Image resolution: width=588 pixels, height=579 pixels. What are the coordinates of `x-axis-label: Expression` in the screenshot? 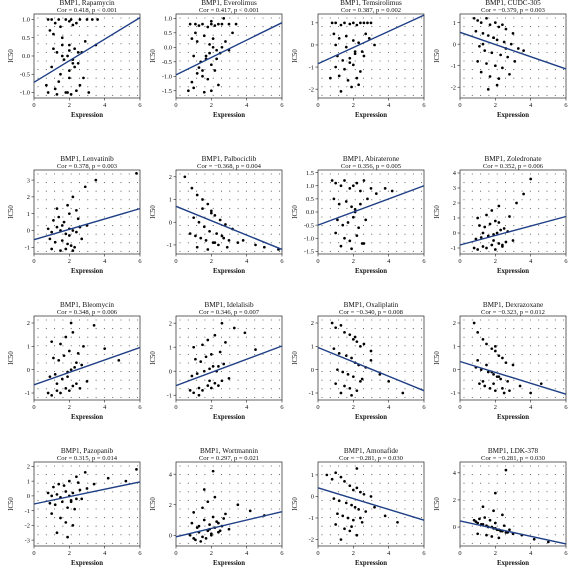 It's located at (513, 115).